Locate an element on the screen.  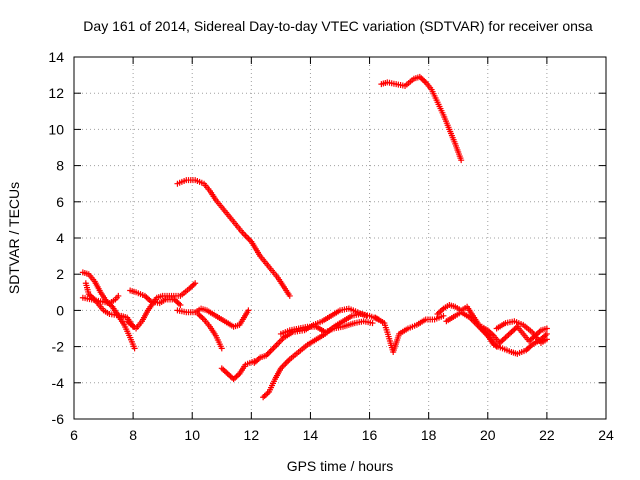
y-tick-label: 6 is located at coordinates (60, 202).